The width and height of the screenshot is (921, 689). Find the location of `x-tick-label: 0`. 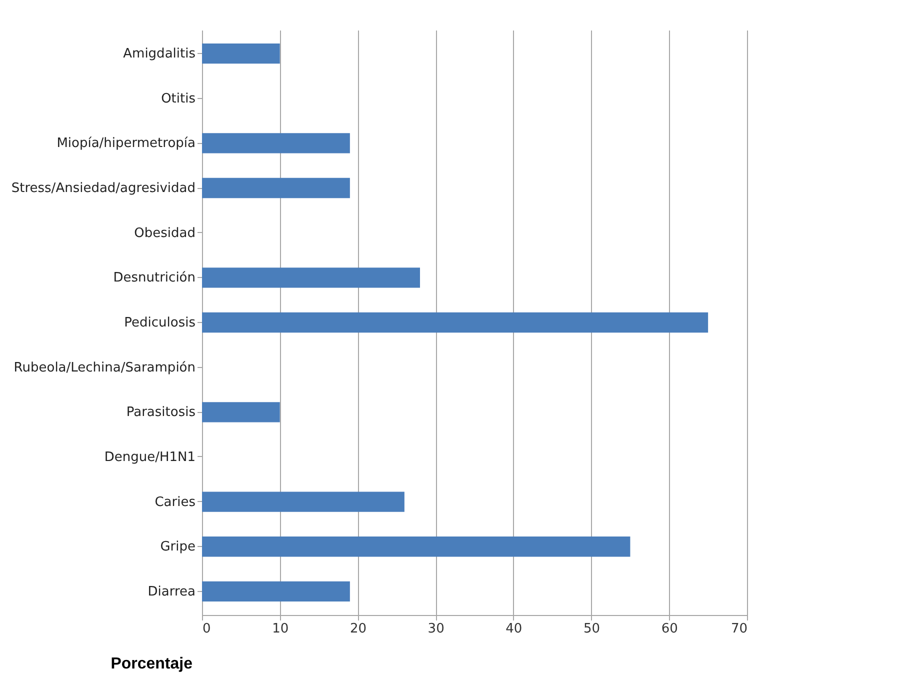

x-tick-label: 0 is located at coordinates (206, 629).